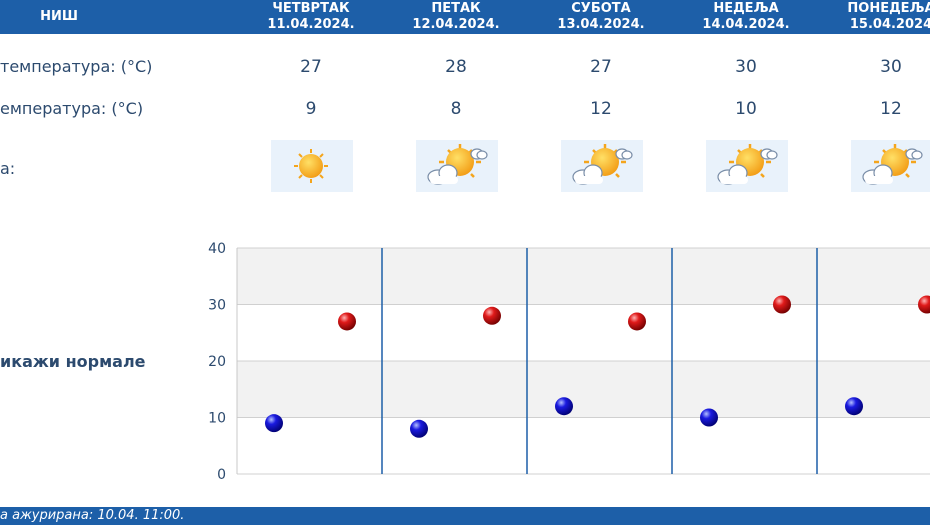 This screenshot has width=930, height=525. I want to click on y-tick-label-30: 30, so click(217, 306).